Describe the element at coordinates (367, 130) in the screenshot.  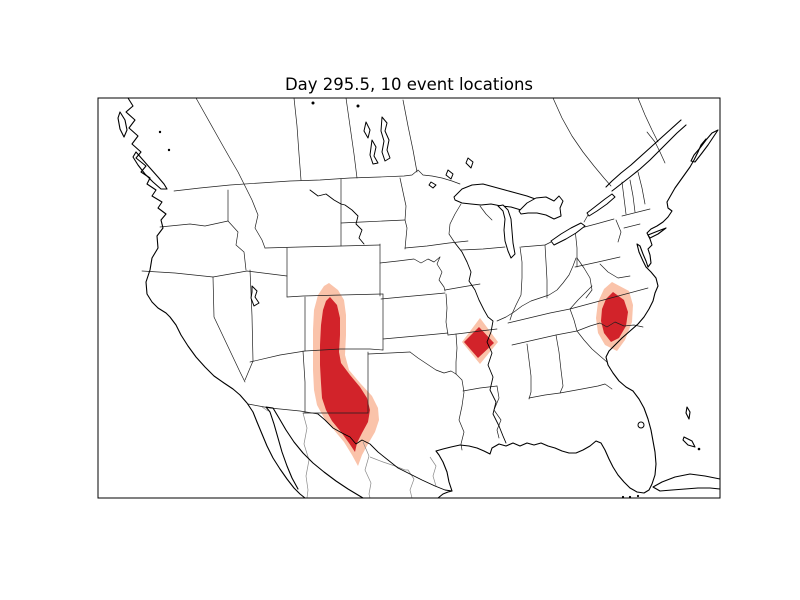
I see `lake-winnipegosis` at that location.